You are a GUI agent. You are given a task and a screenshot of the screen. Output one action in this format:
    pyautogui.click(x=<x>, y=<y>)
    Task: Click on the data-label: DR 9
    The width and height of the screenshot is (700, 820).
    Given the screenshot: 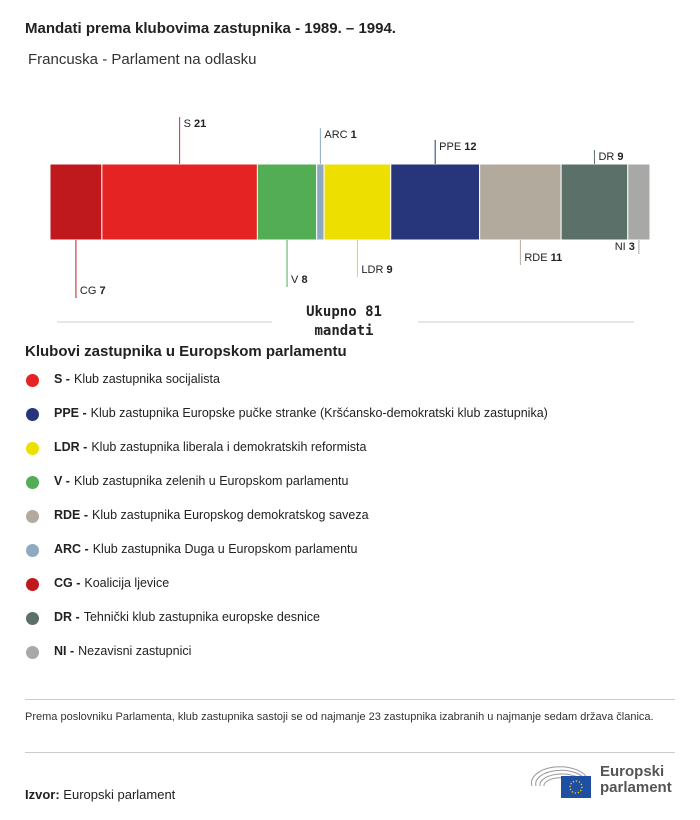 What is the action you would take?
    pyautogui.click(x=610, y=157)
    